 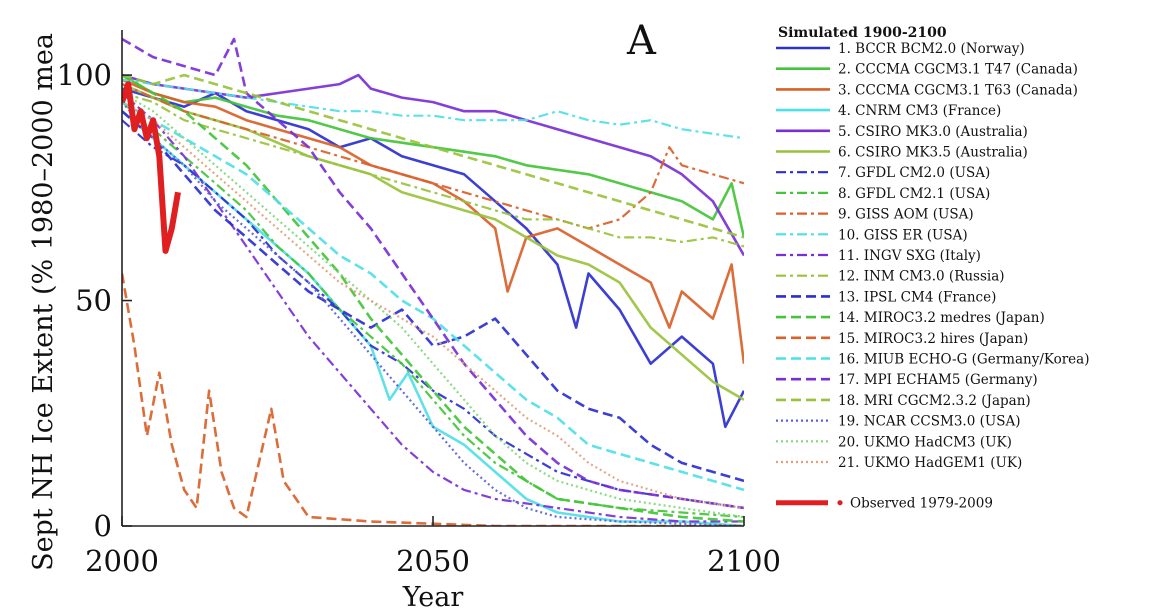 I want to click on legend-label-7-gfdl-cm2-0-usa: 7. GFDL CM2.0 (USA), so click(x=914, y=173).